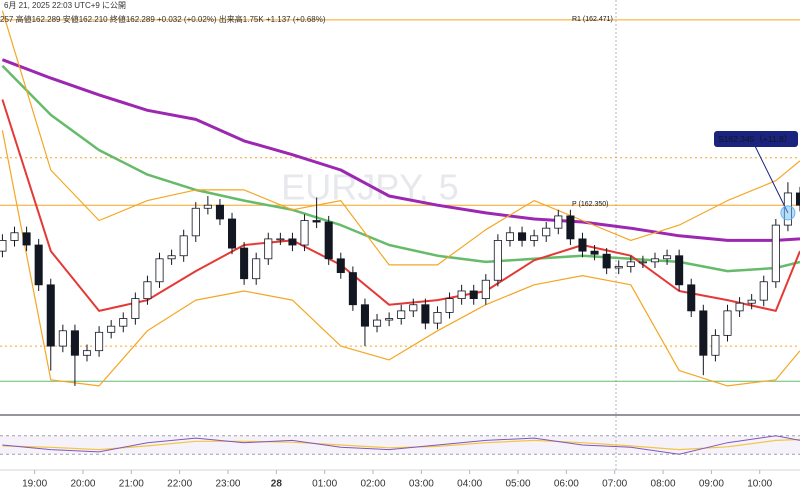 The image size is (800, 500). I want to click on x-tick-label: 28, so click(277, 484).